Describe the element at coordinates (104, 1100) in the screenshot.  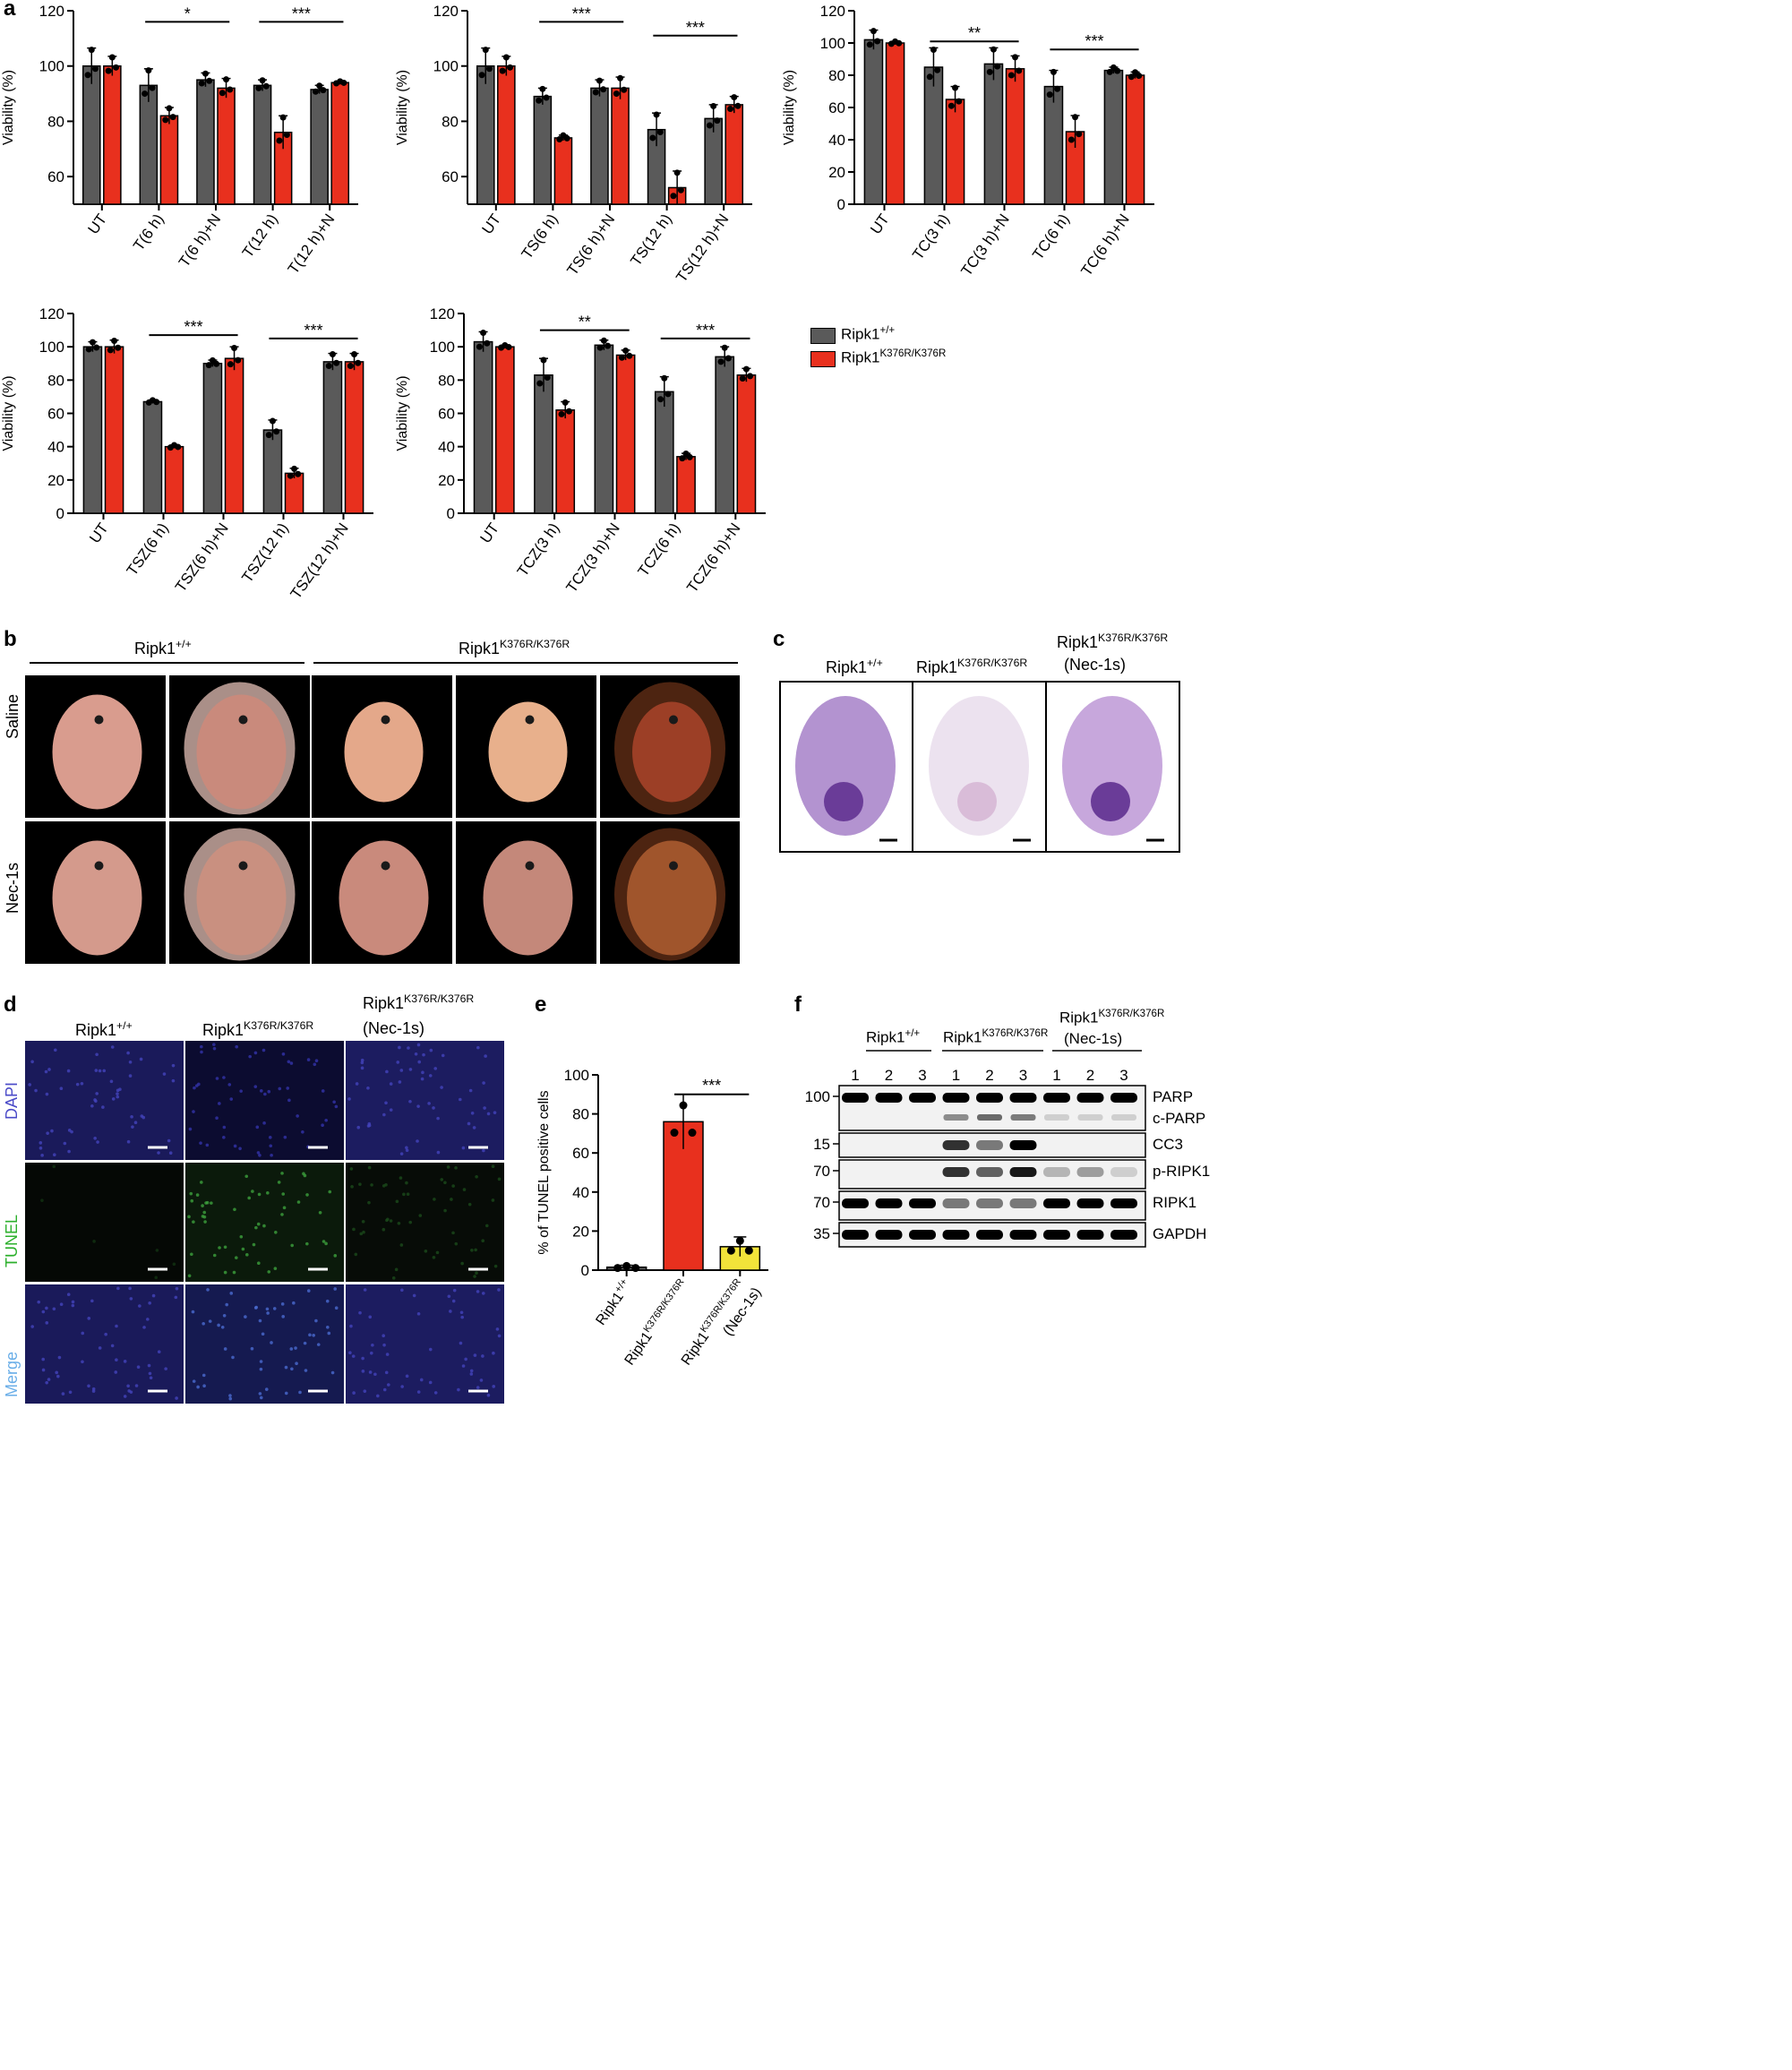
I see `fluorescence-image` at that location.